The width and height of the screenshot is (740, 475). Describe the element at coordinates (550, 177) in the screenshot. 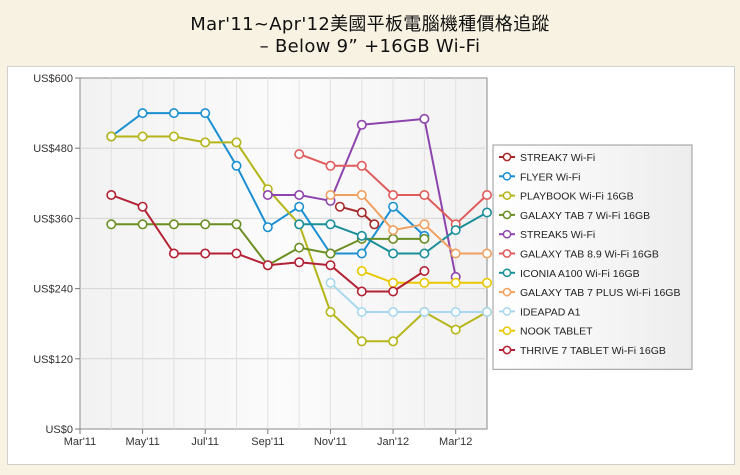

I see `legend-label: FLYER Wi-Fi` at that location.